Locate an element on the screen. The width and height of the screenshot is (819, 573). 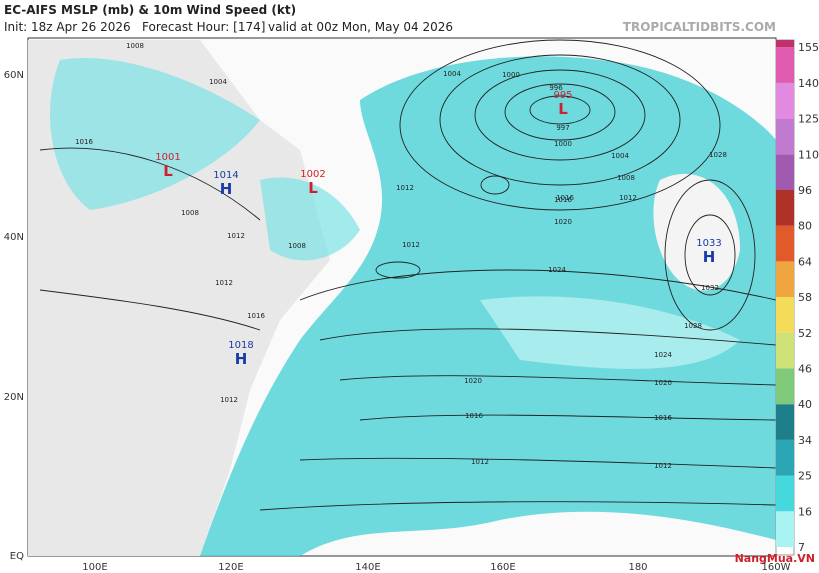
source: TROPICALTIDBITS.COM is located at coordinates (699, 27).